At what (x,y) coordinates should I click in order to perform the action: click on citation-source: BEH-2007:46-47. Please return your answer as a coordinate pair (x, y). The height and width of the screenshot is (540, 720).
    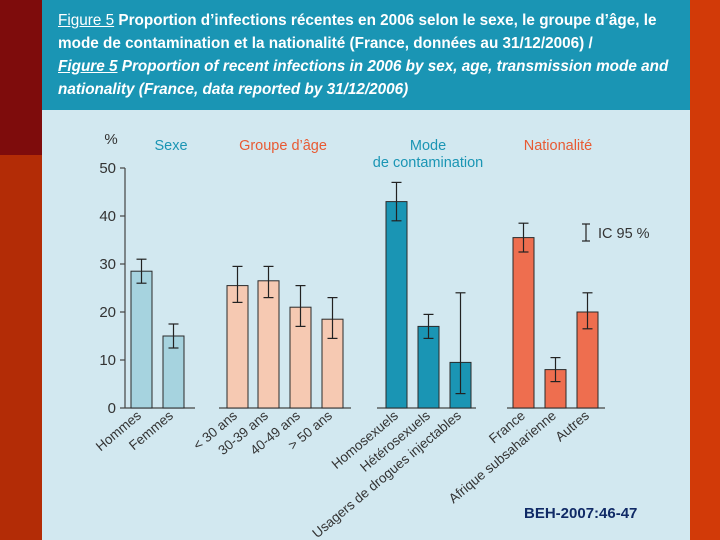
    Looking at the image, I should click on (581, 513).